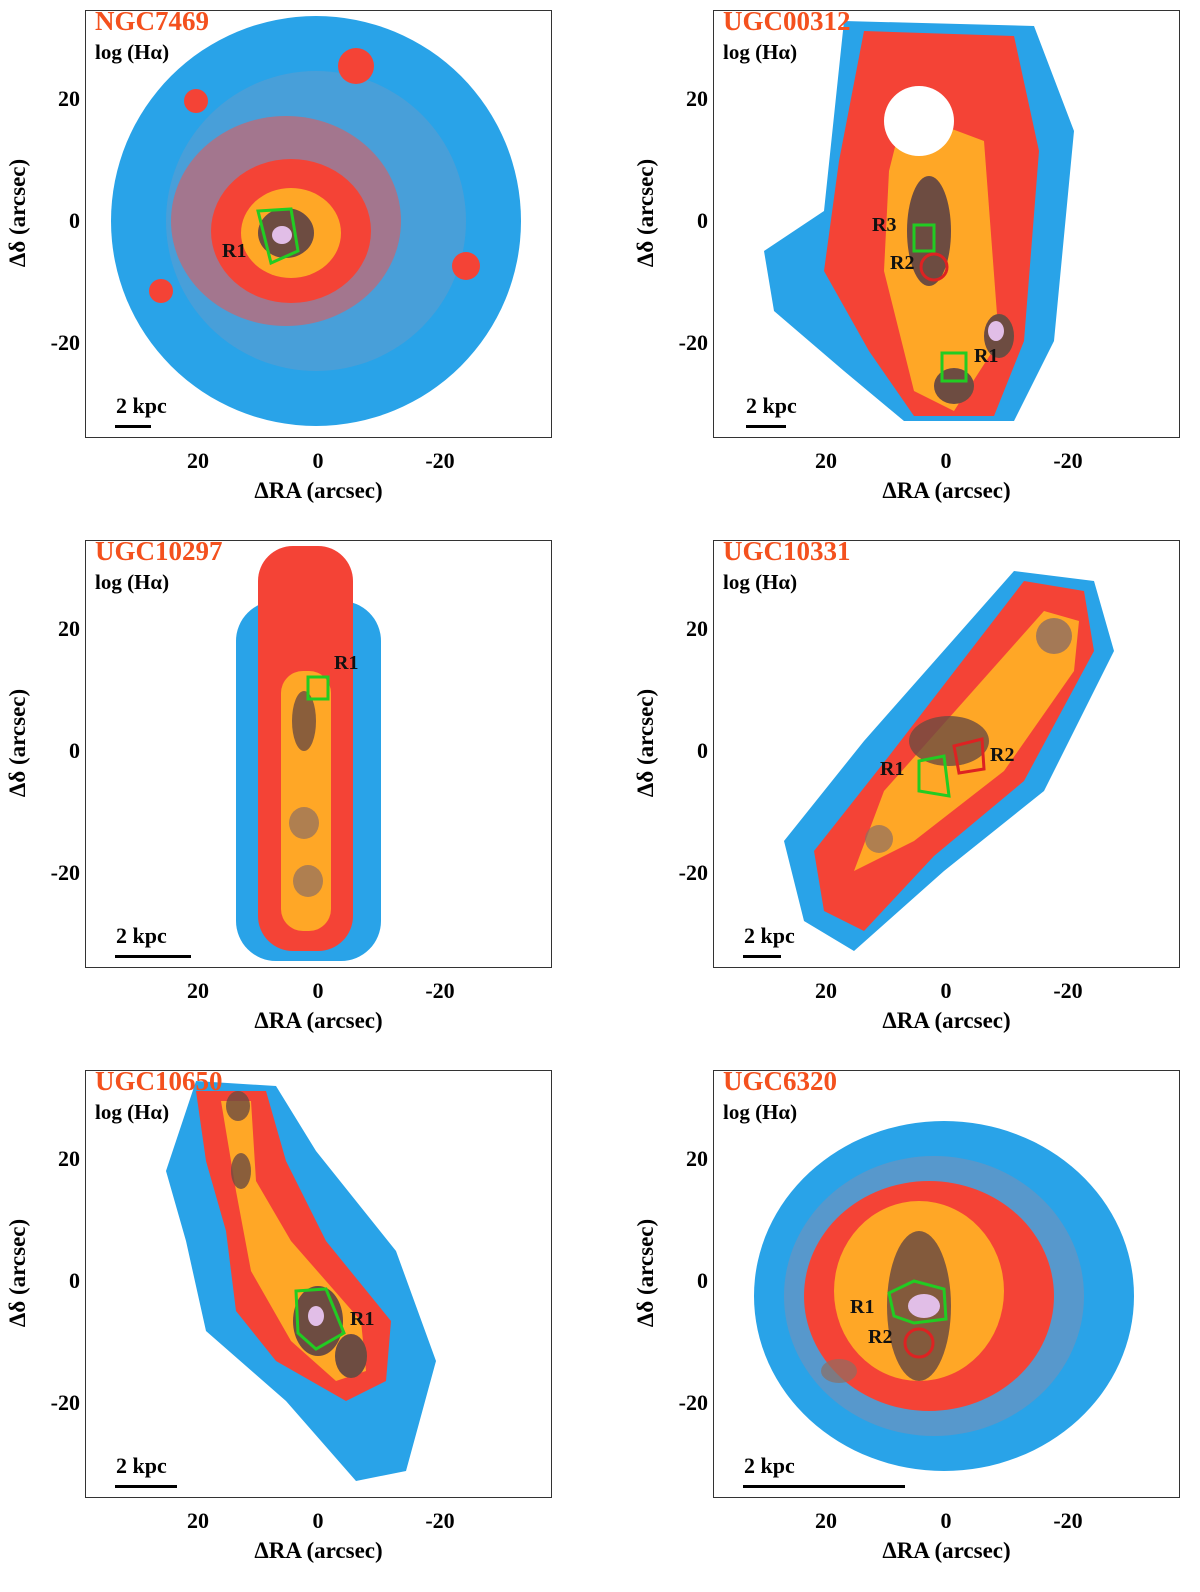 The height and width of the screenshot is (1592, 1200). Describe the element at coordinates (152, 21) in the screenshot. I see `galaxy-name: NGC7469` at that location.